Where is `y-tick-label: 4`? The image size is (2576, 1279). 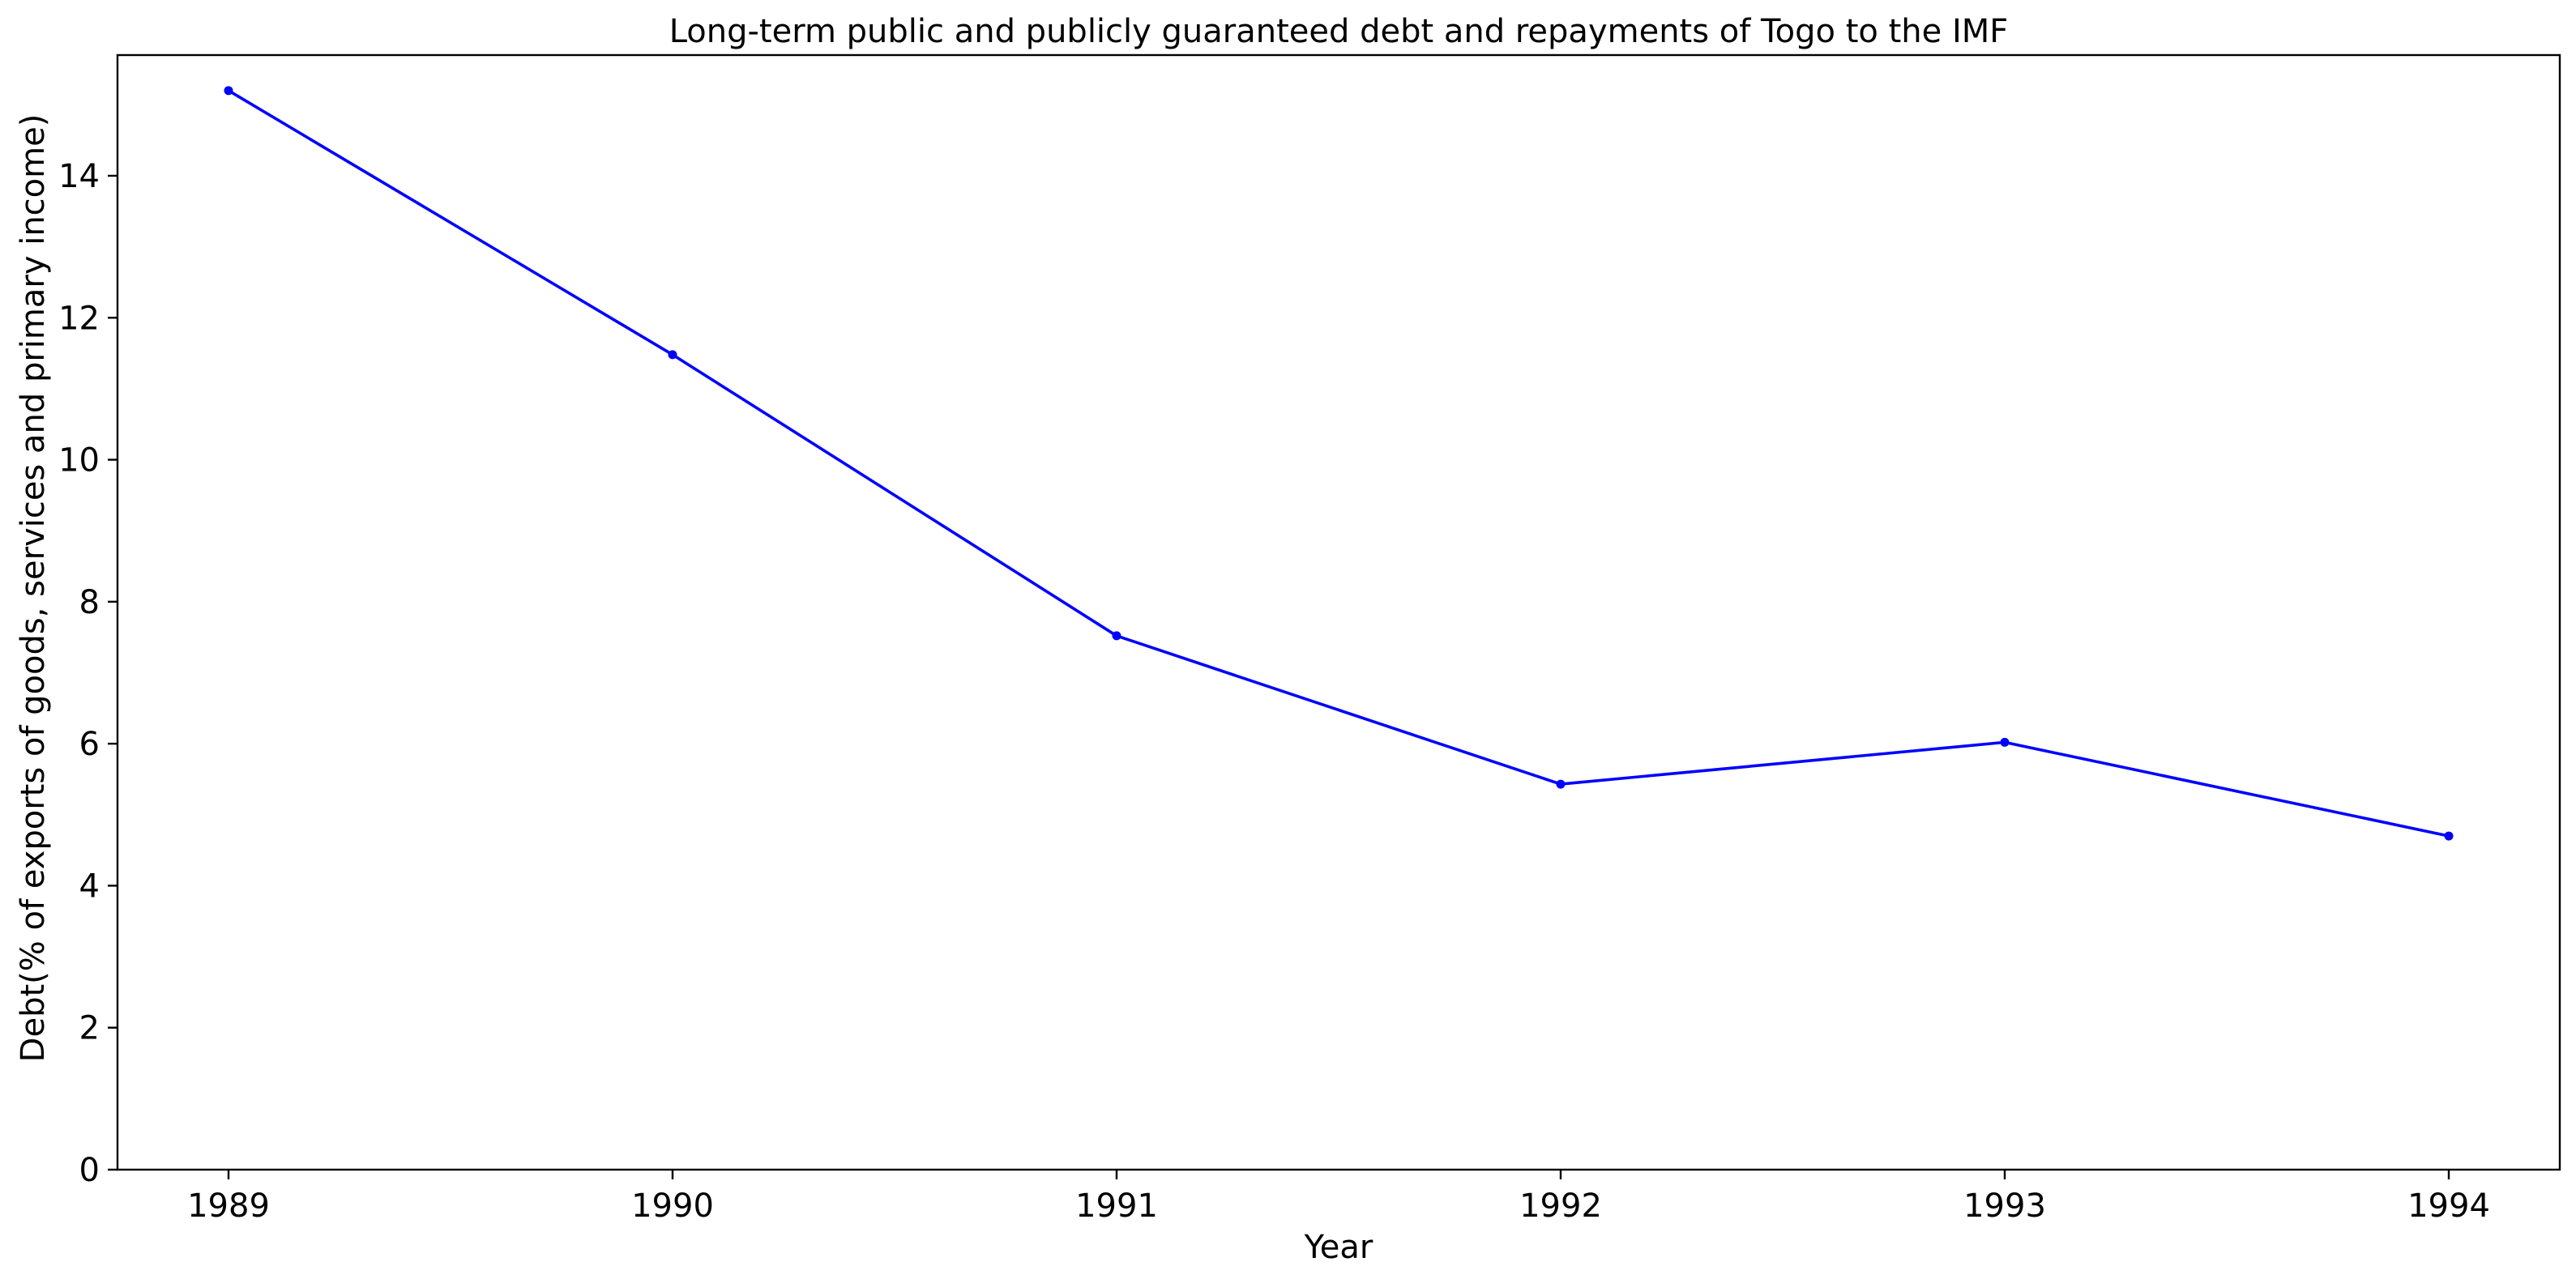 y-tick-label: 4 is located at coordinates (89, 886).